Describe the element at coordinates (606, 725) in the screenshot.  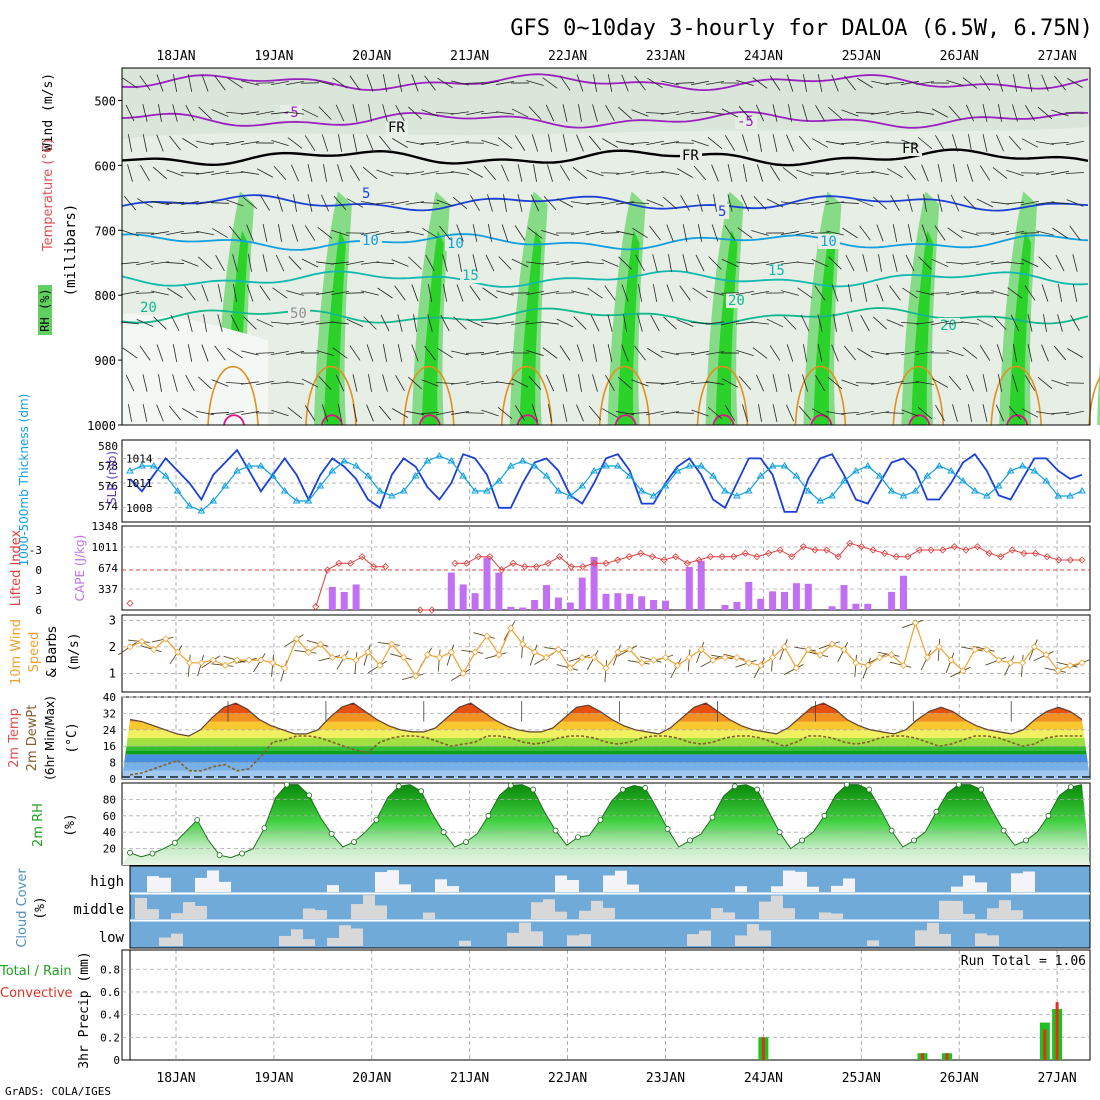
I see `temp-color-band` at that location.